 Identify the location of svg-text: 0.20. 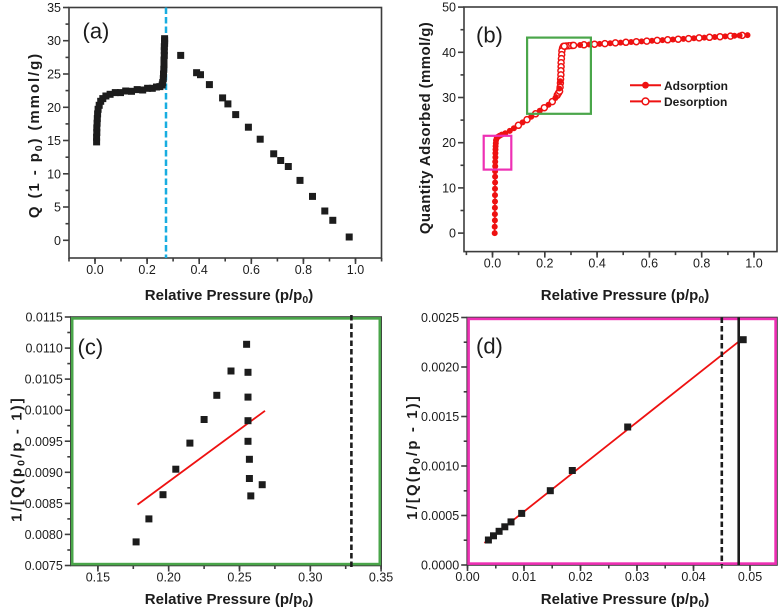
(169, 578).